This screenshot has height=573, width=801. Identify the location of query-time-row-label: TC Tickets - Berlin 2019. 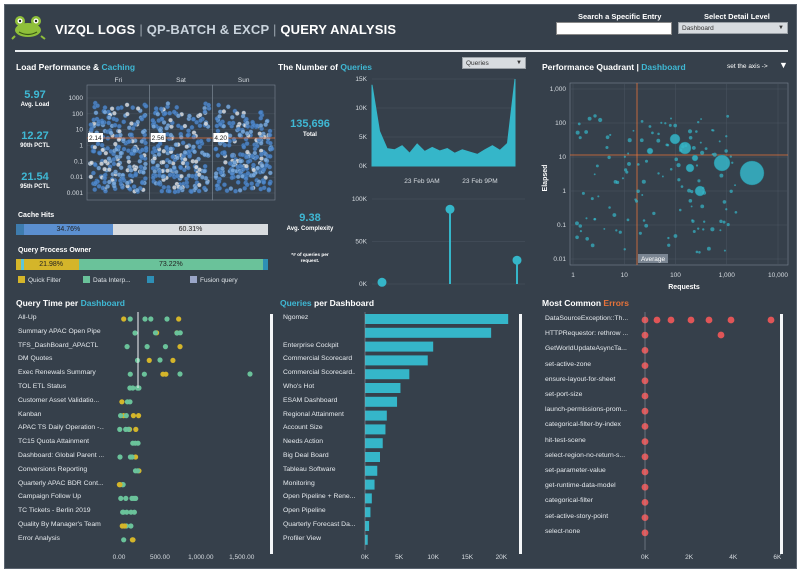
(54, 511).